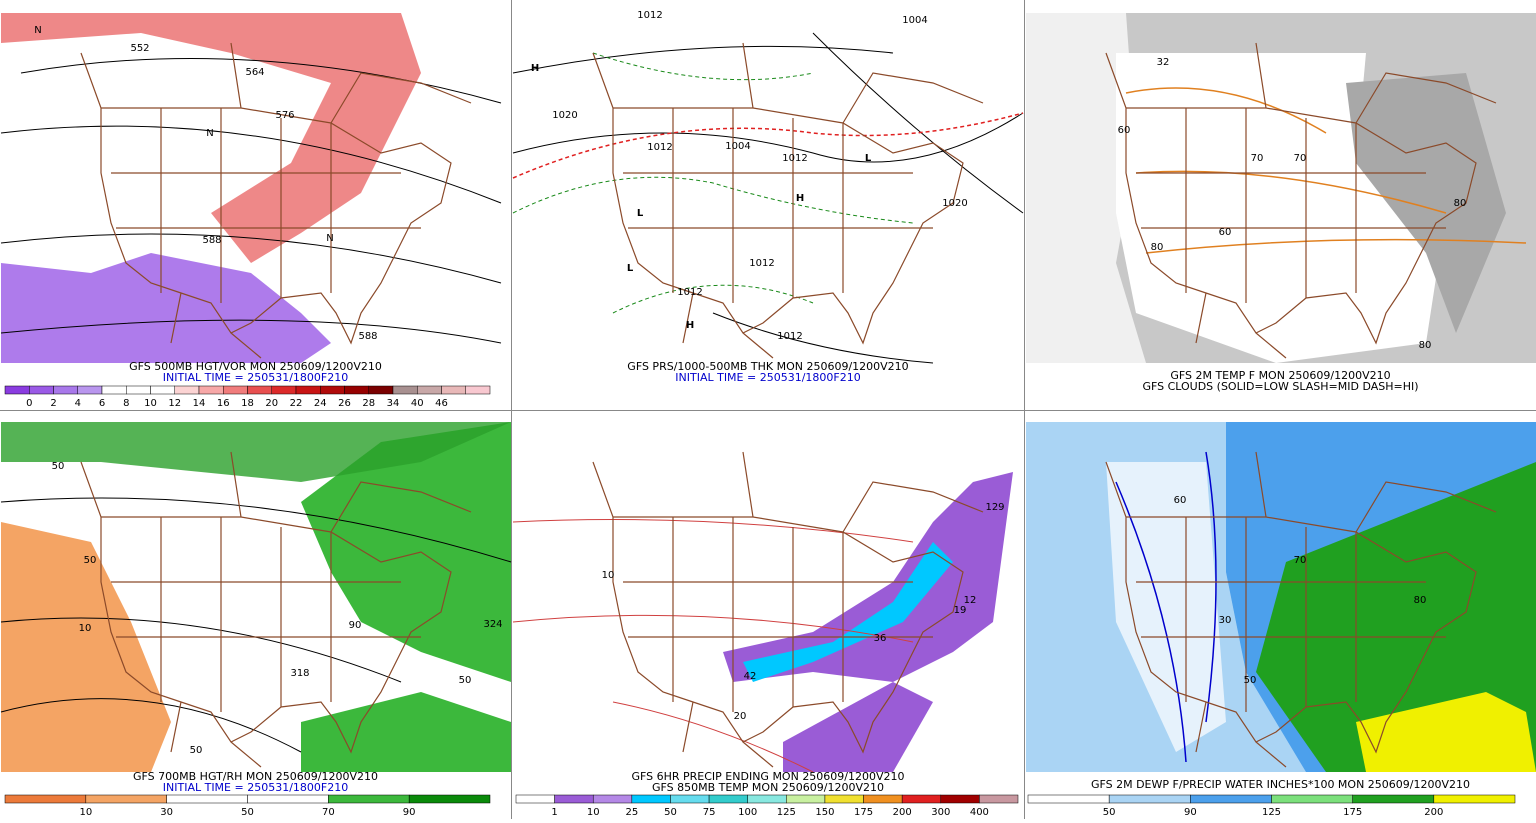  I want to click on map-surface-pressure, so click(768, 188).